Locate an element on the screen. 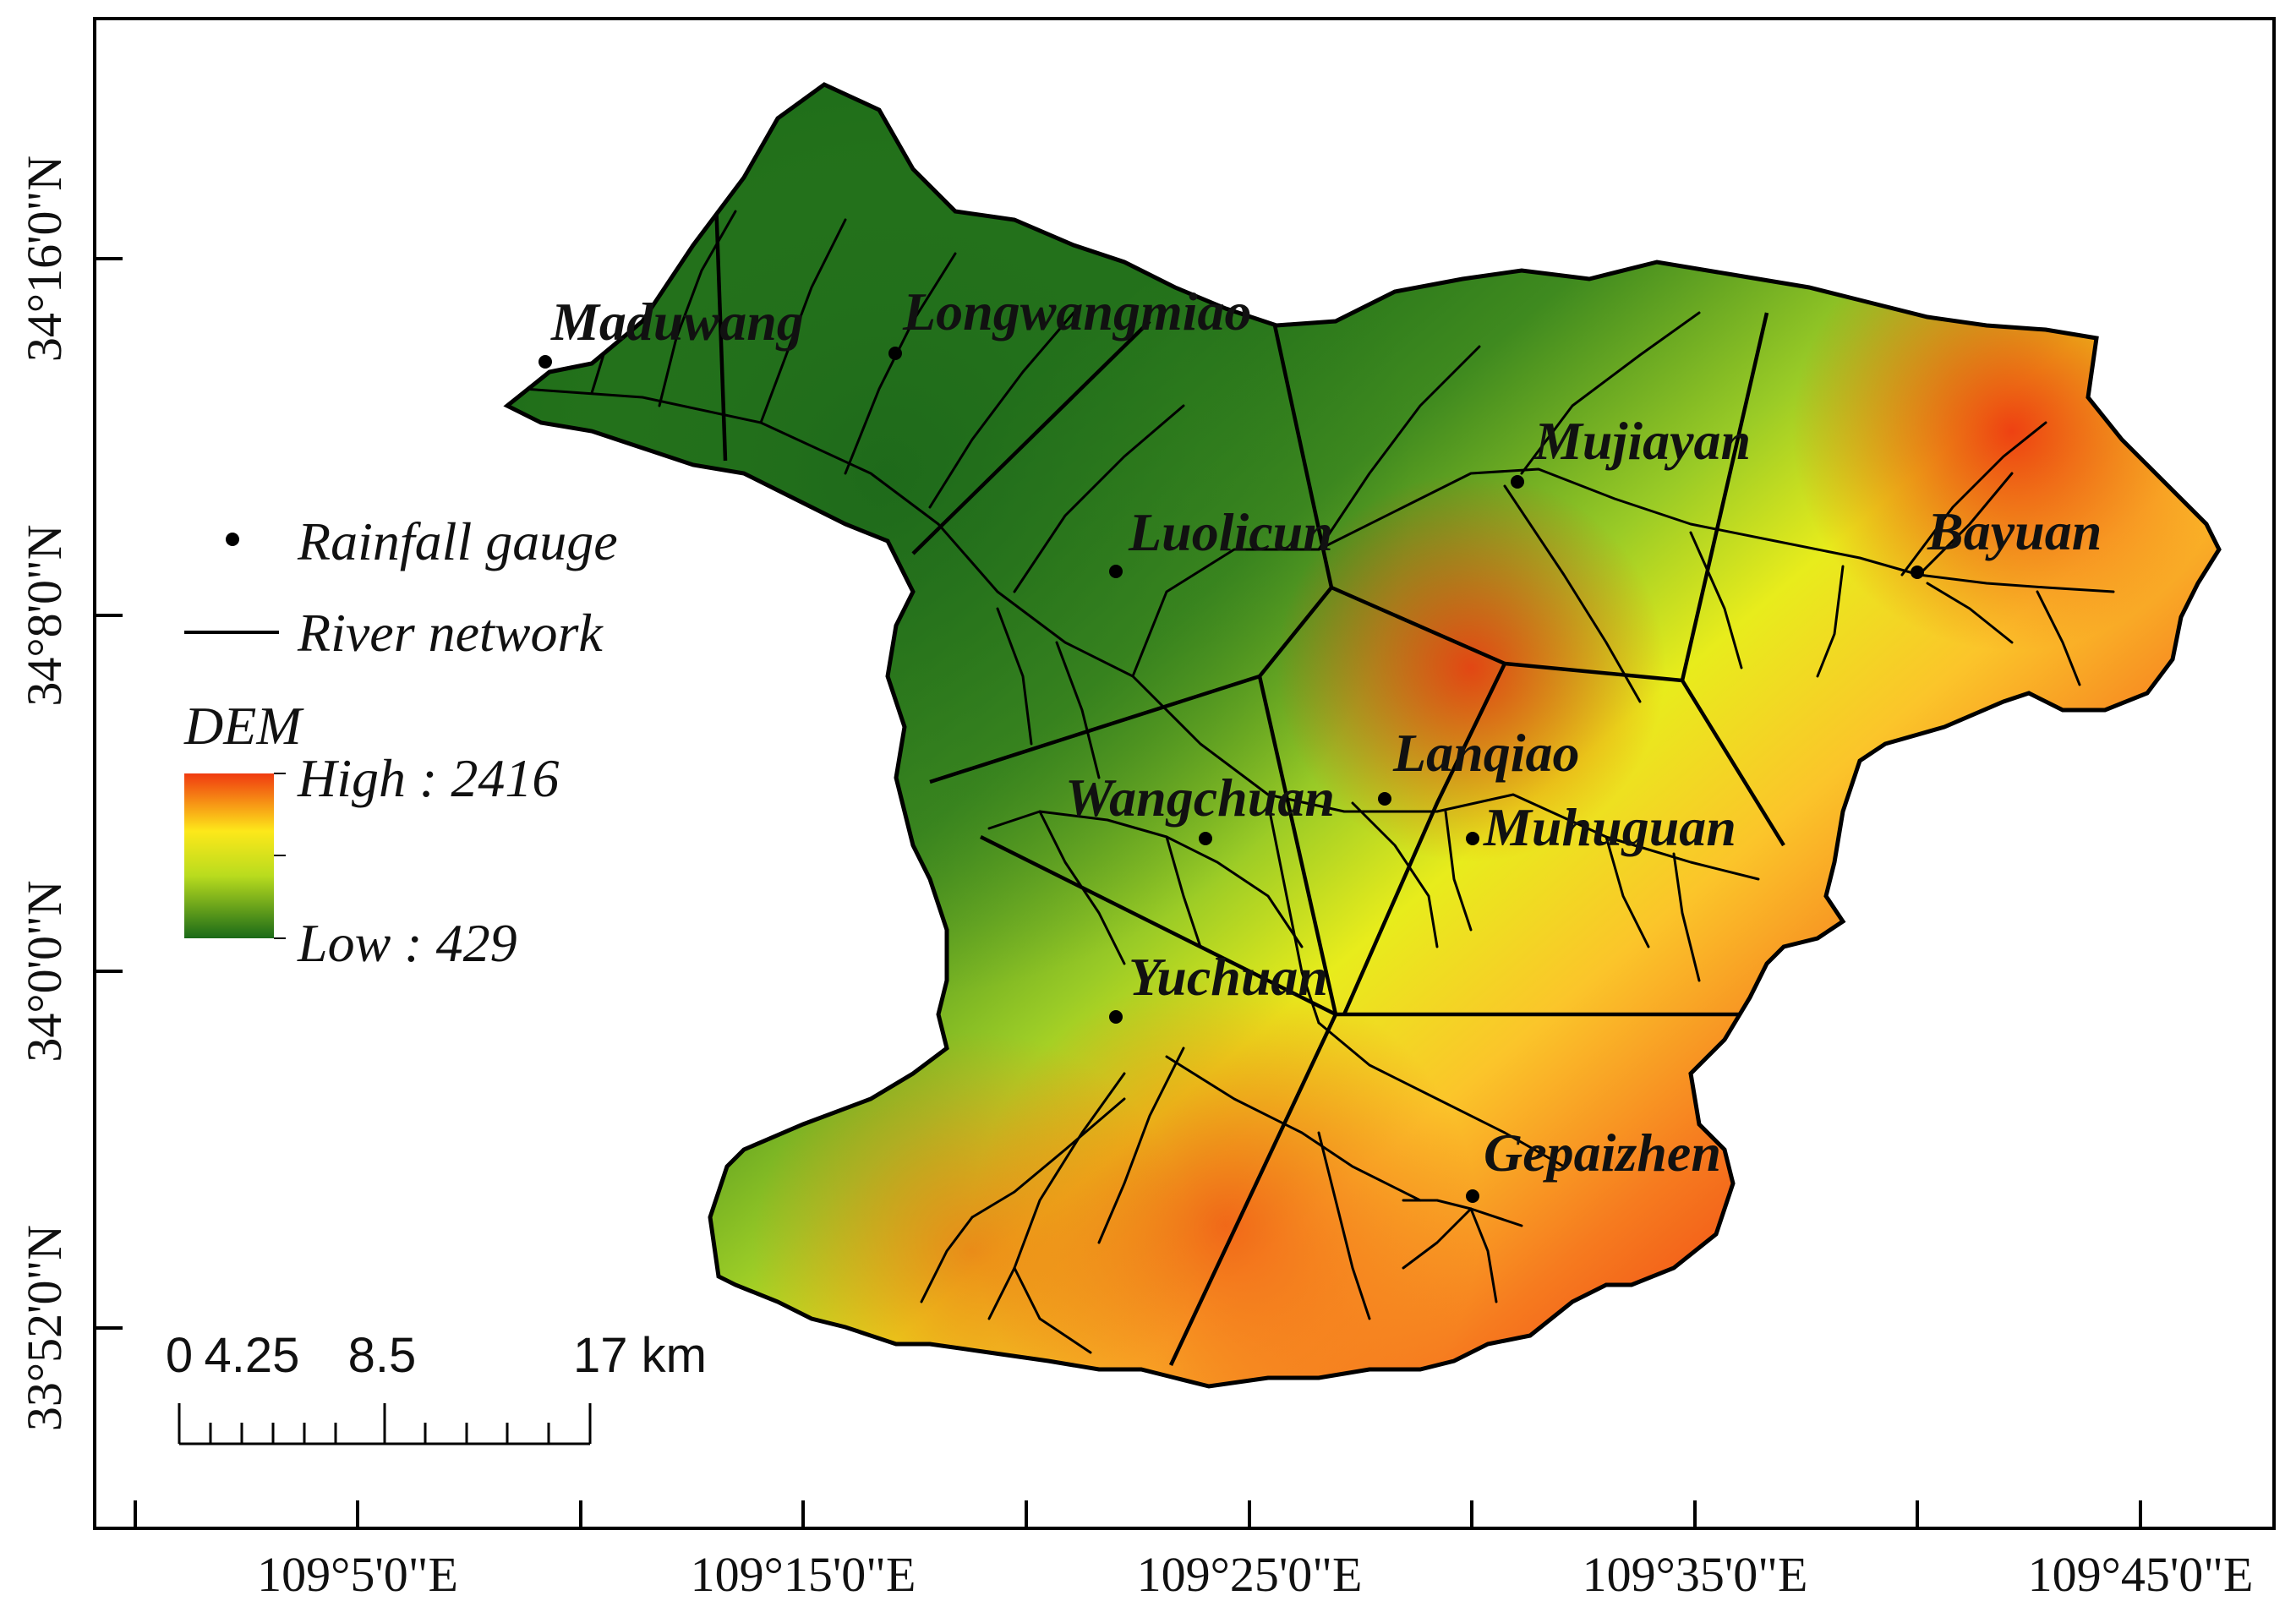  x-tick-label: 109°15'0"E is located at coordinates (803, 1575).